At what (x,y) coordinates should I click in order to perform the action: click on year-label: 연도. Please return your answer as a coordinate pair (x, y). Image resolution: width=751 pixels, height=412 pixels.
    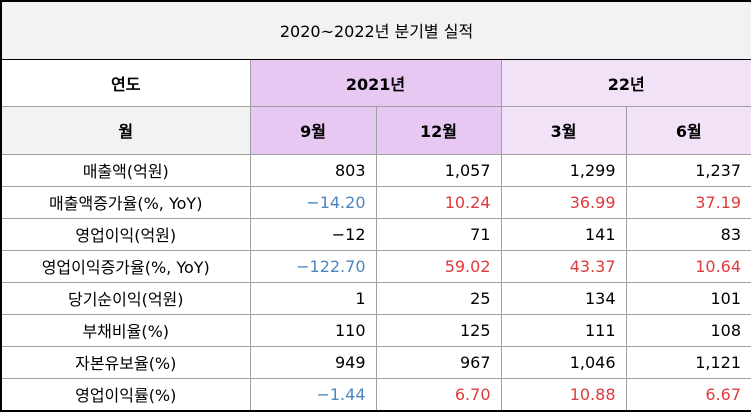
    Looking at the image, I should click on (125, 83).